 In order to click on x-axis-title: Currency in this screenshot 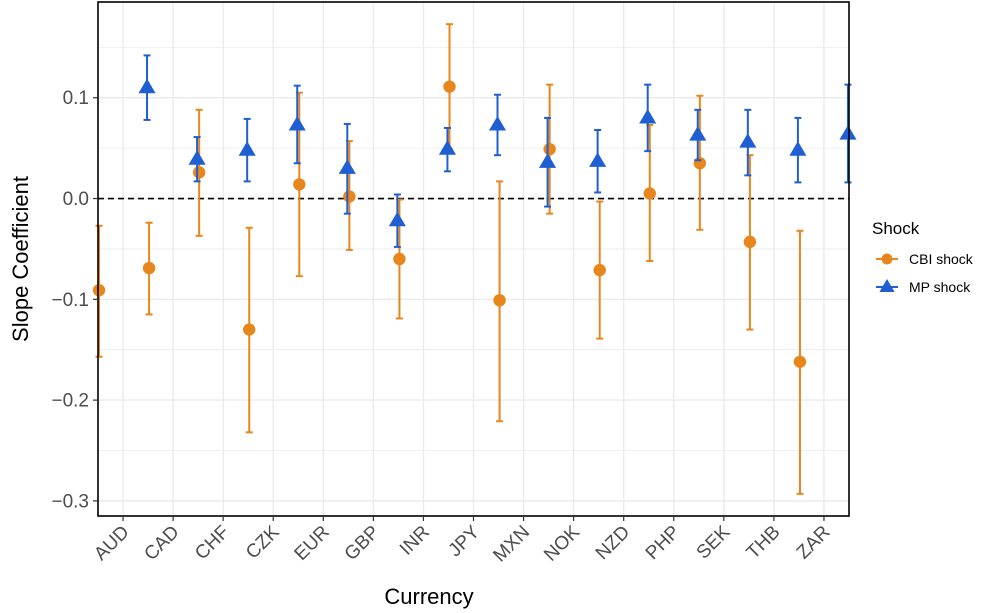, I will do `click(428, 596)`.